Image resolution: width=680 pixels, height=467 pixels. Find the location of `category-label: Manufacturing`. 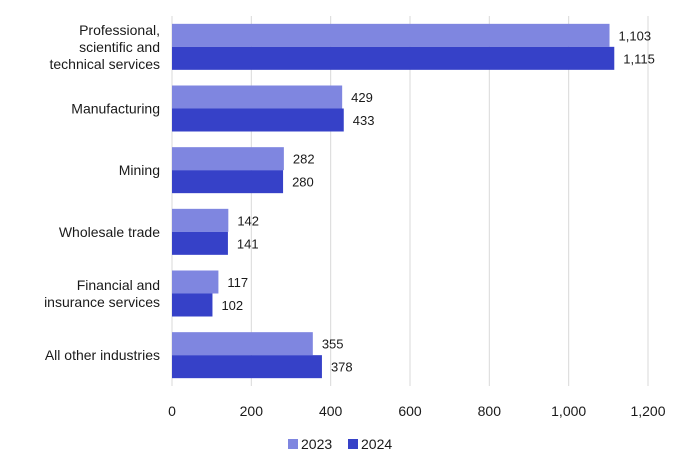

category-label: Manufacturing is located at coordinates (115, 109).